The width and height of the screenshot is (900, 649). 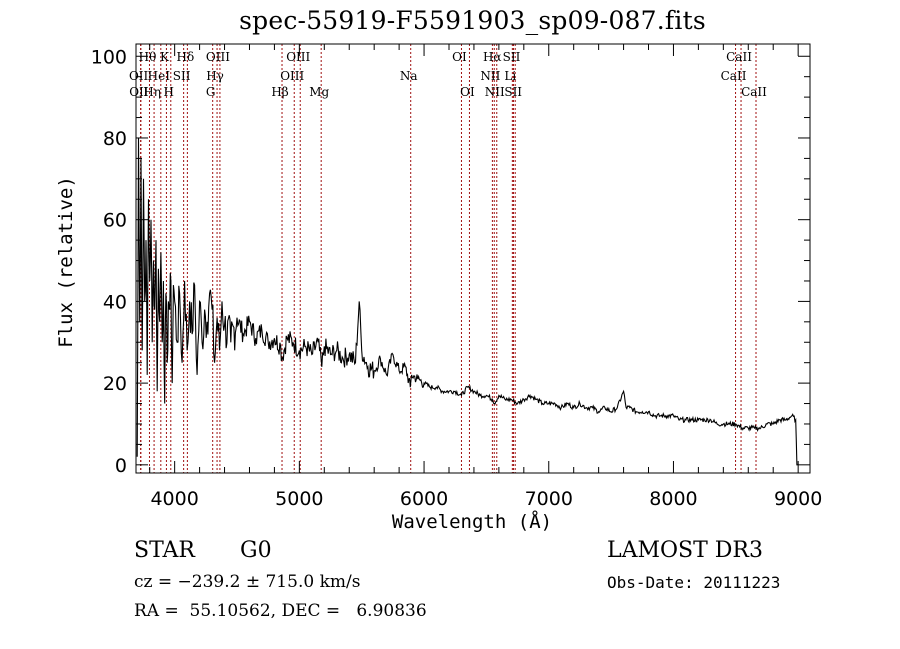 What do you see at coordinates (109, 57) in the screenshot?
I see `y-tick-label: 100` at bounding box center [109, 57].